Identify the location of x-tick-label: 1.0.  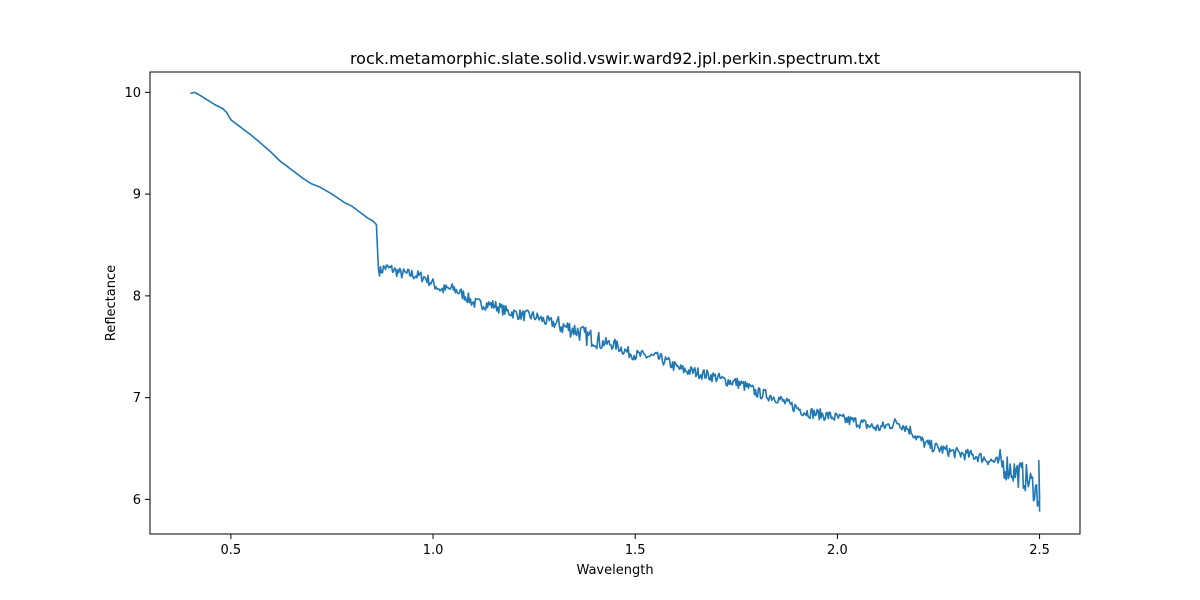
(433, 550).